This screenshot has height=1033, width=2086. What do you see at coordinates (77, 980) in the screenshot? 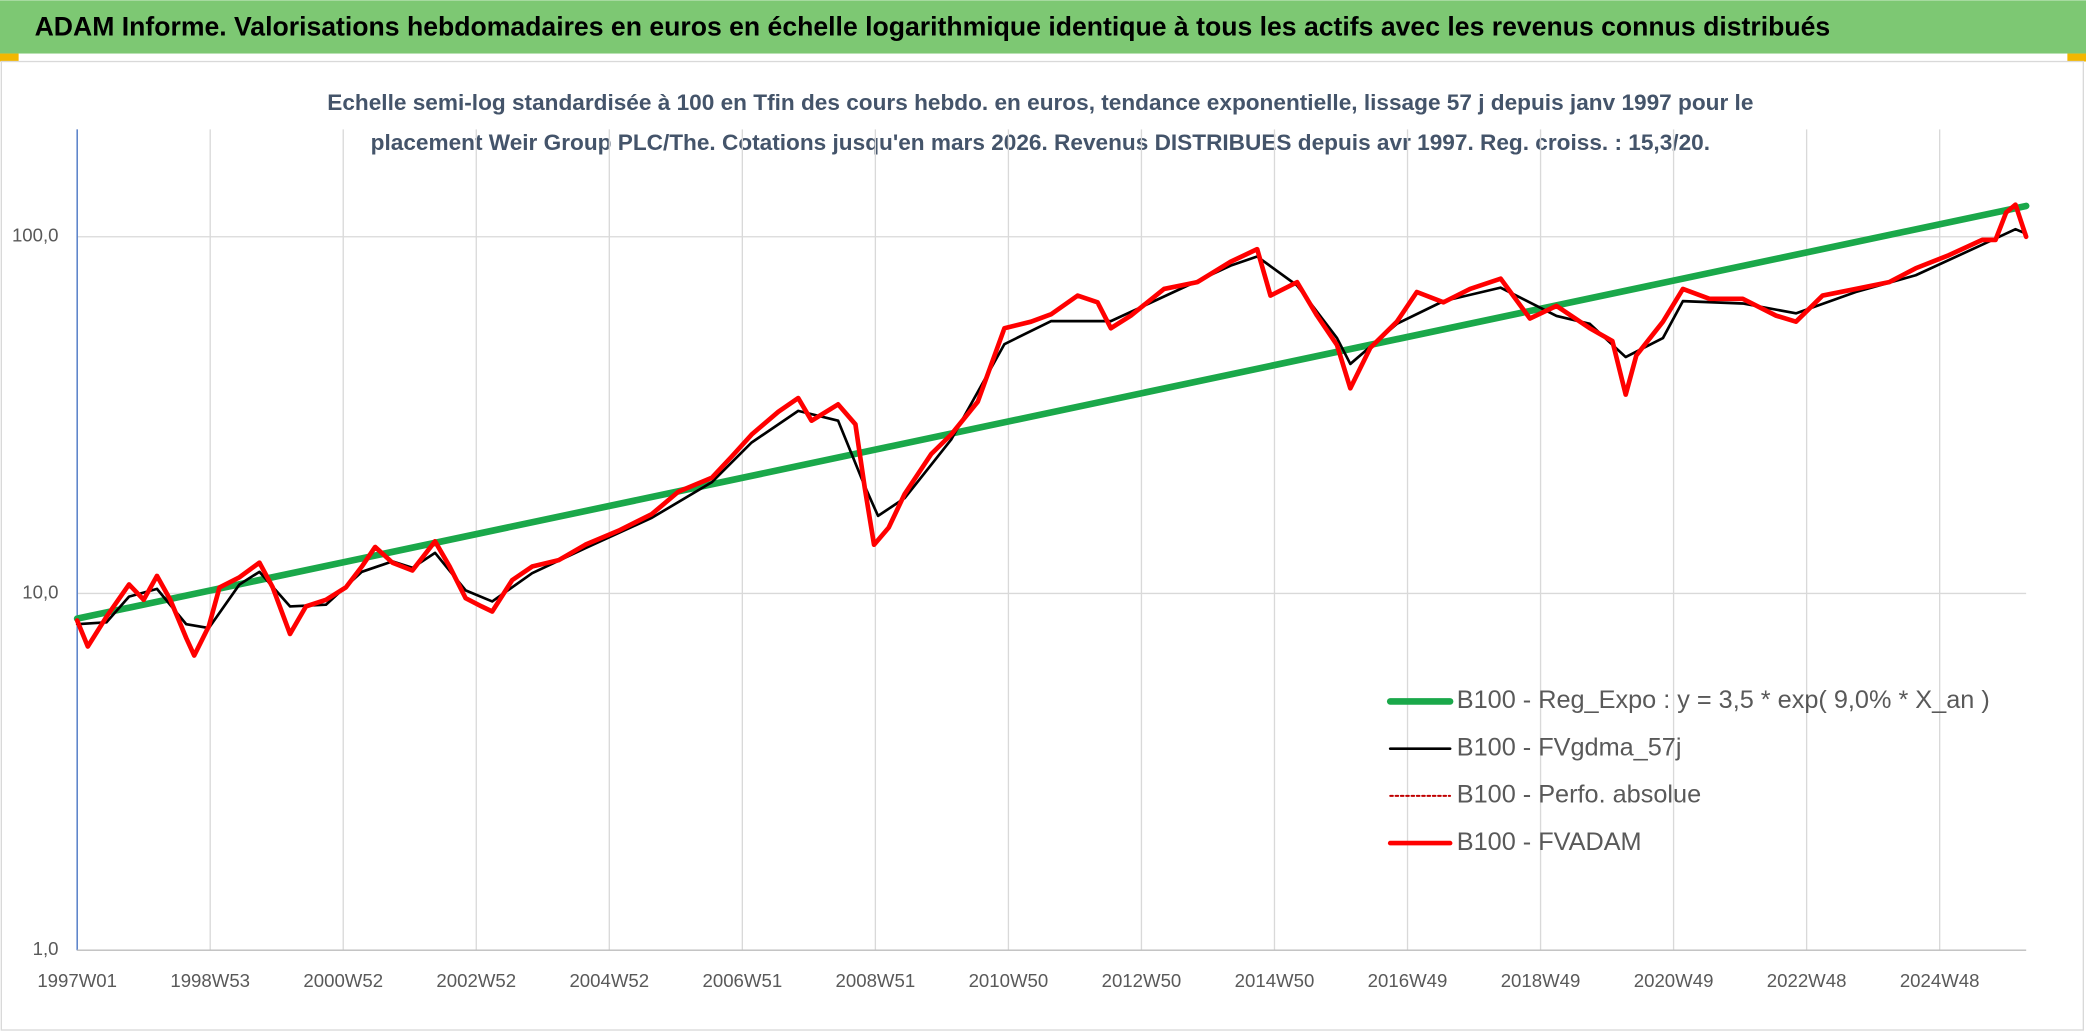
I see `x-tick-label: 1997W01` at bounding box center [77, 980].